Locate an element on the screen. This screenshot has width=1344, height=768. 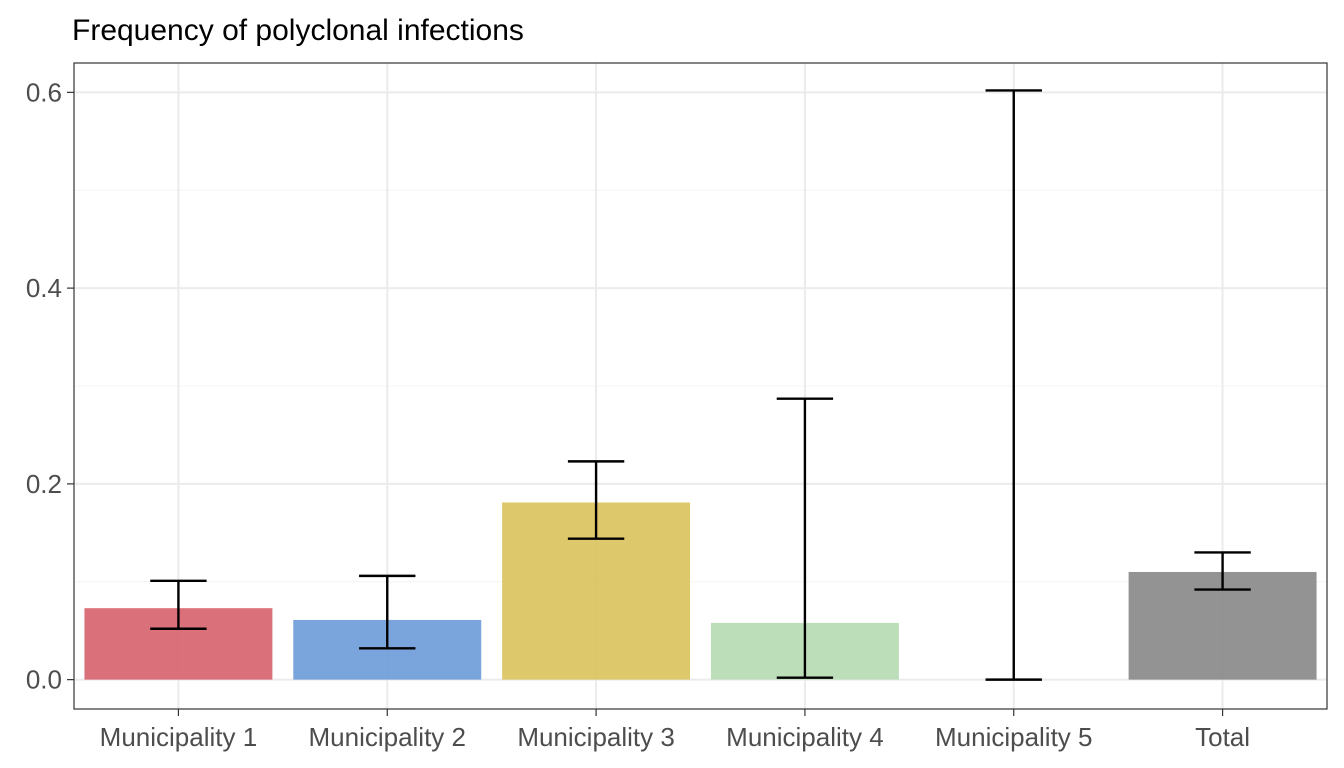
x-tick-label: Municipality 4 is located at coordinates (805, 737).